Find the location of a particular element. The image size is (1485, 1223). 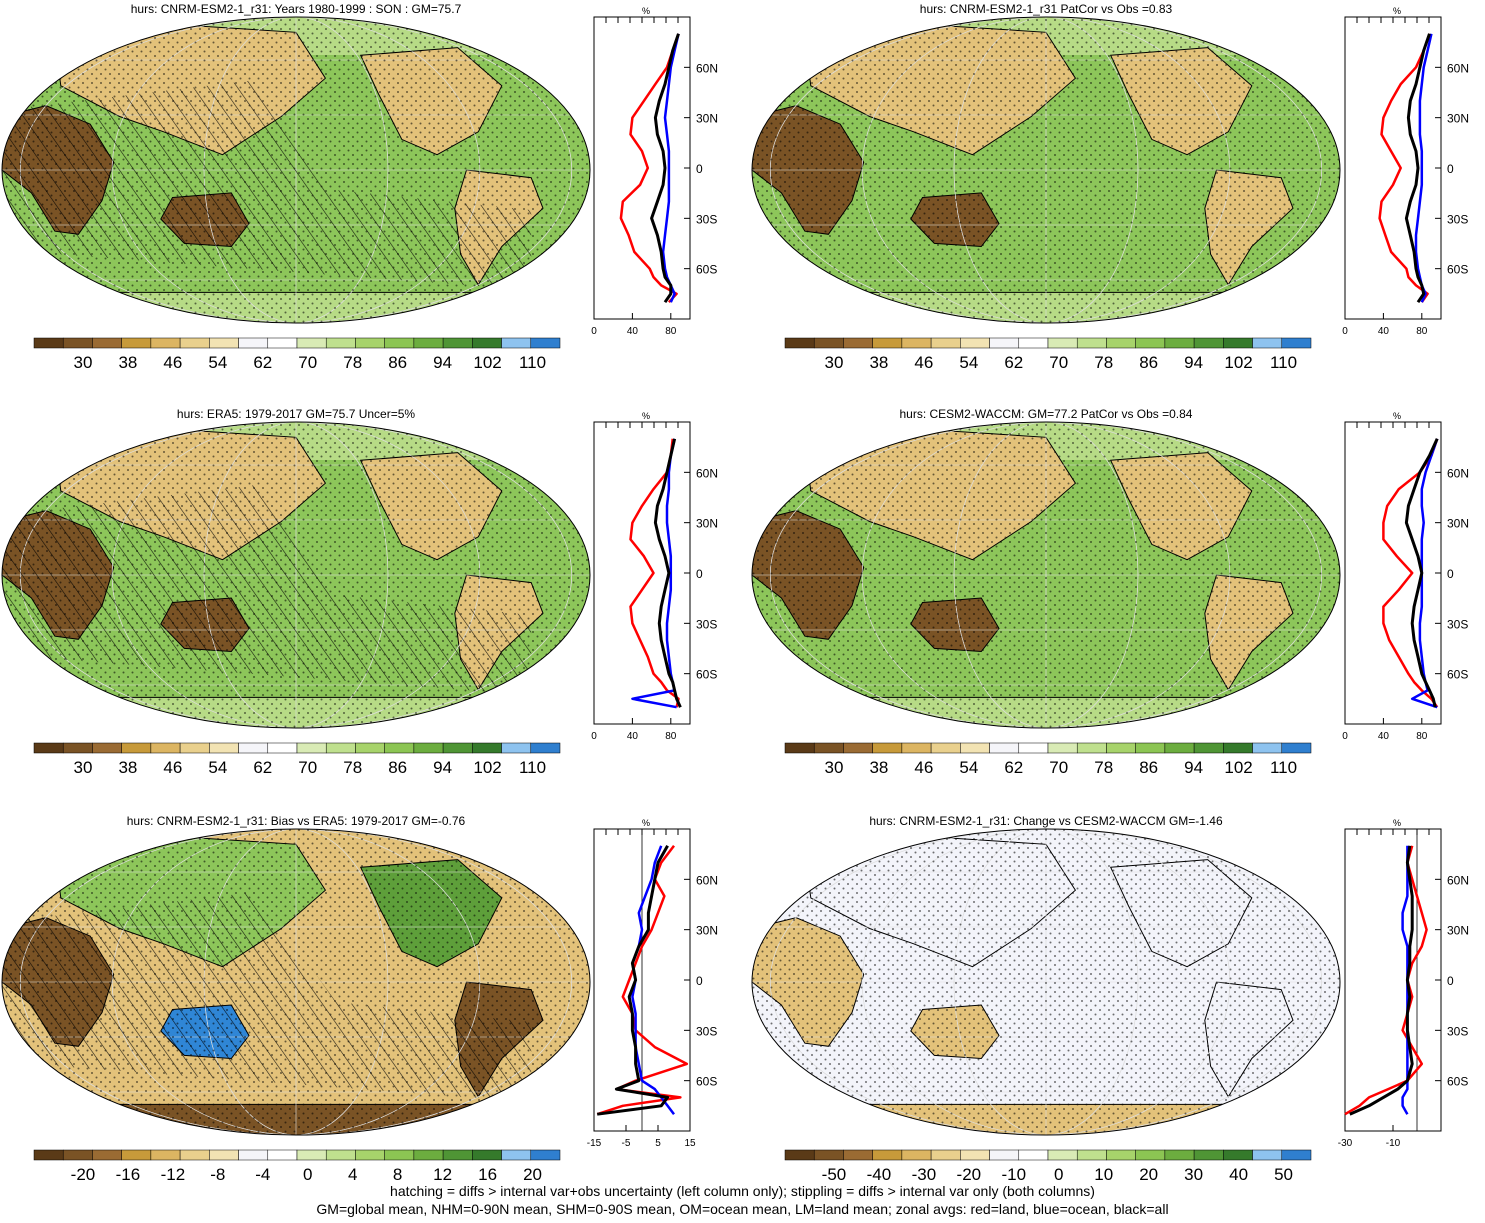

colorbar-label: 86 is located at coordinates (1148, 767).